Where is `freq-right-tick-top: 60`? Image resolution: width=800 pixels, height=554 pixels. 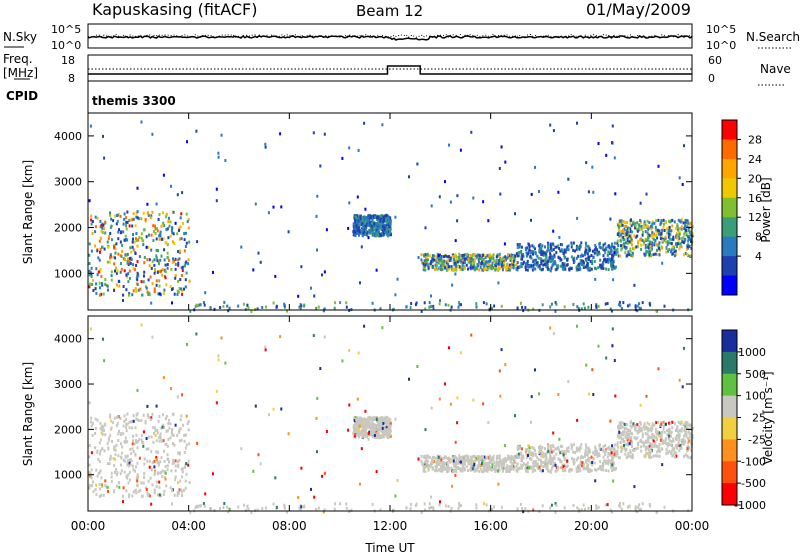 freq-right-tick-top: 60 is located at coordinates (715, 60).